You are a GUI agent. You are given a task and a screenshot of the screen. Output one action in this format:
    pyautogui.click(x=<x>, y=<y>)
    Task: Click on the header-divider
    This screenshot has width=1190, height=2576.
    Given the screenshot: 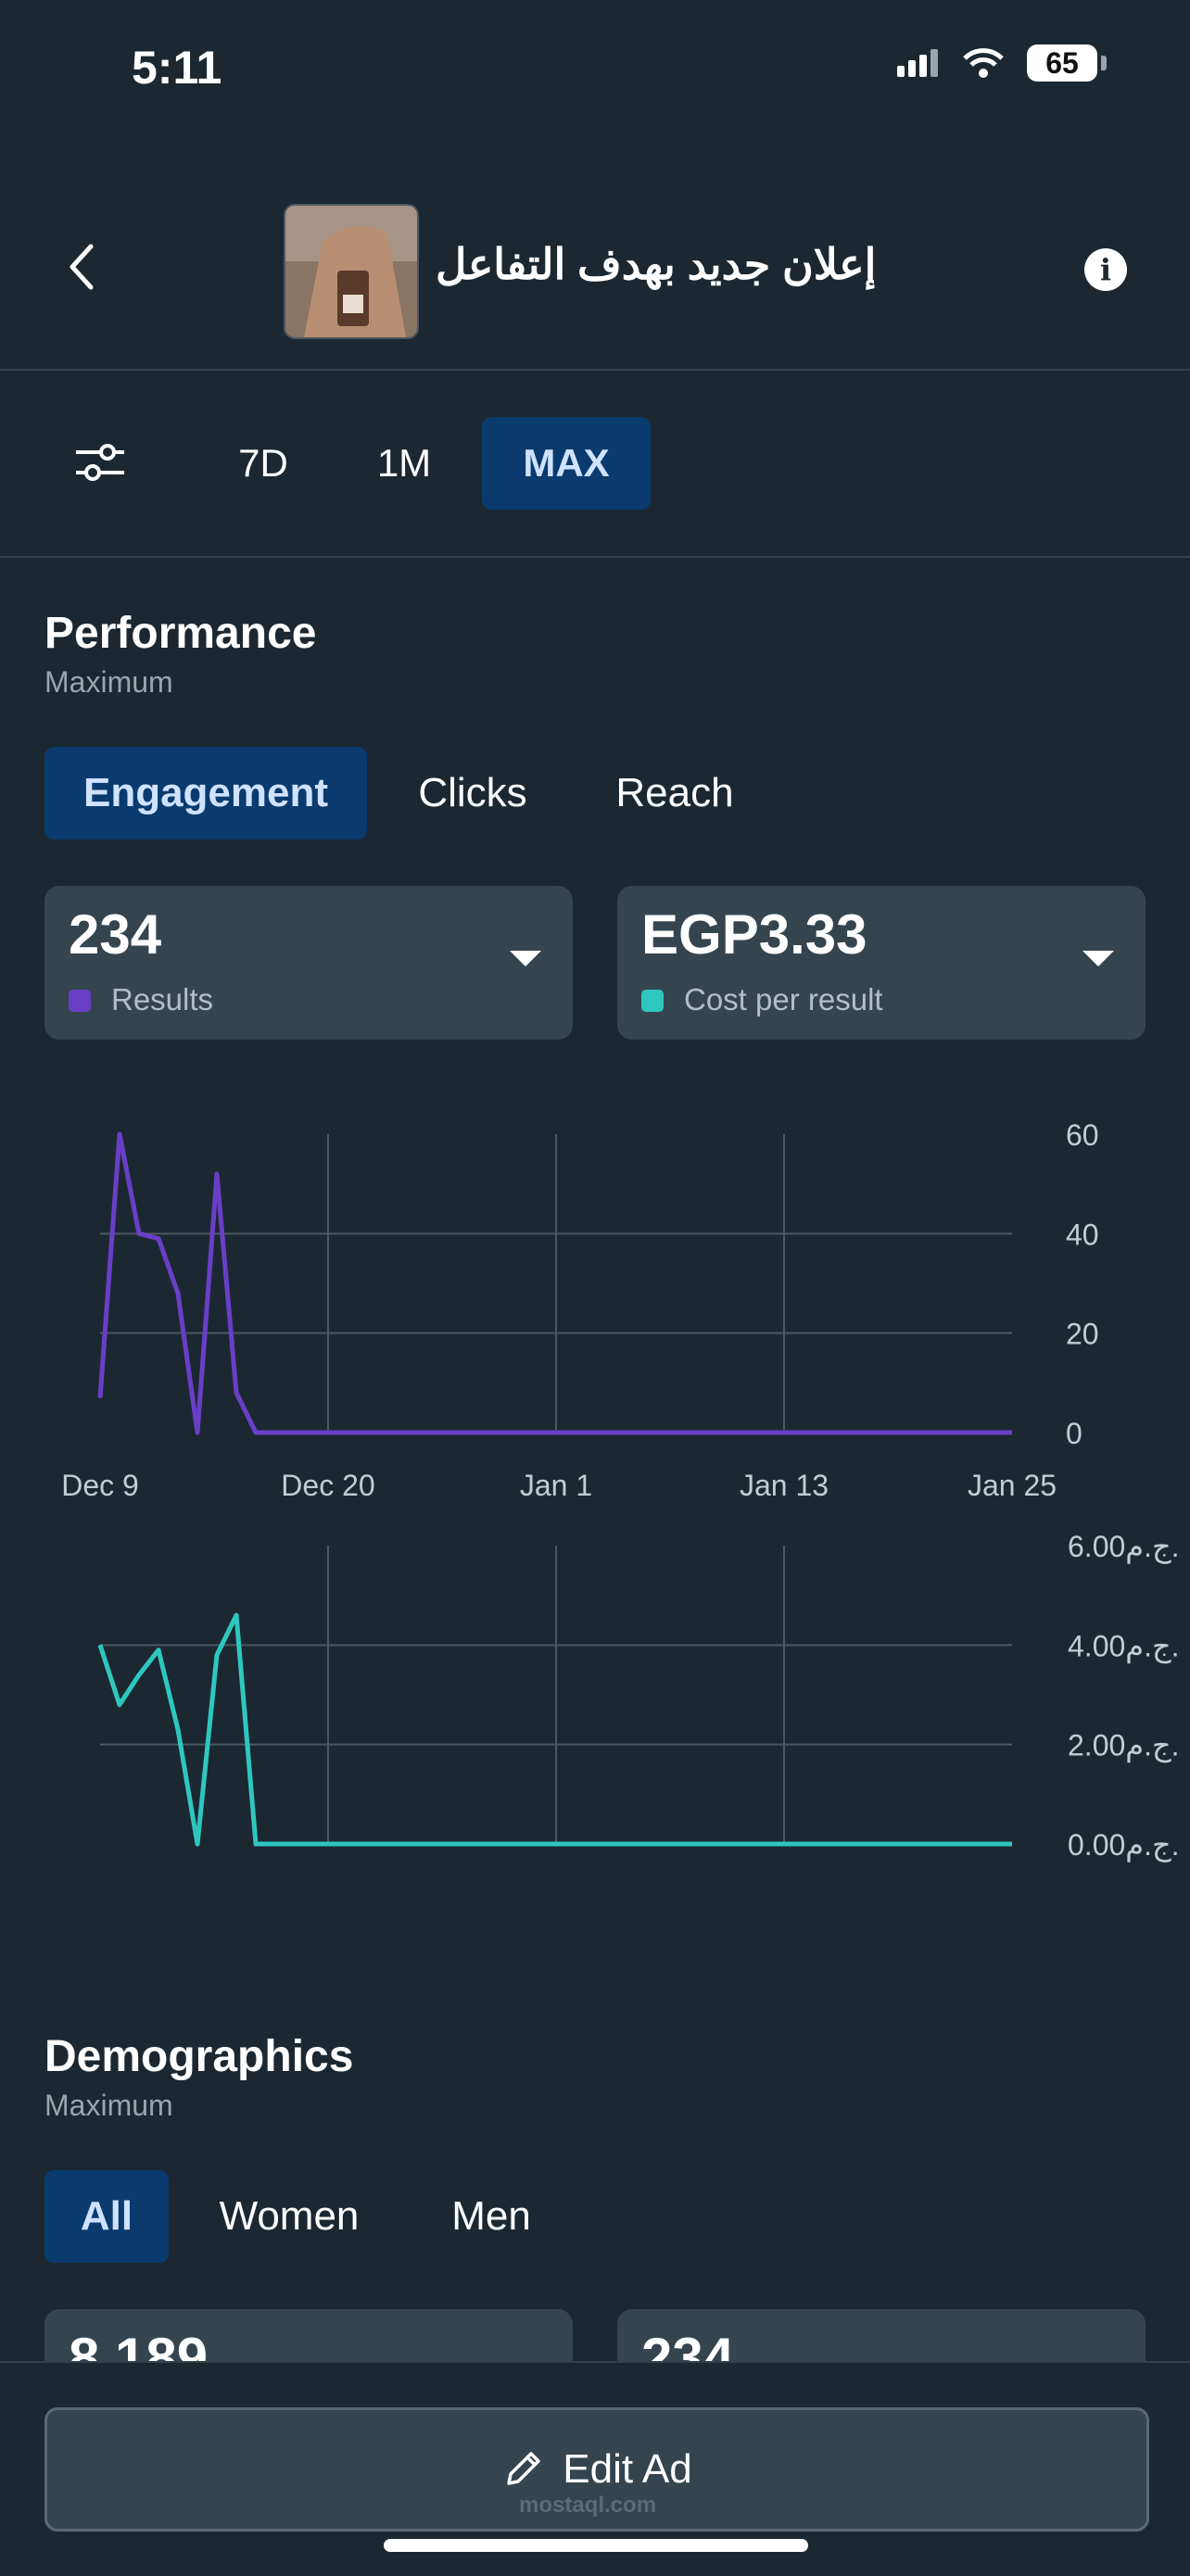 What is the action you would take?
    pyautogui.click(x=595, y=370)
    